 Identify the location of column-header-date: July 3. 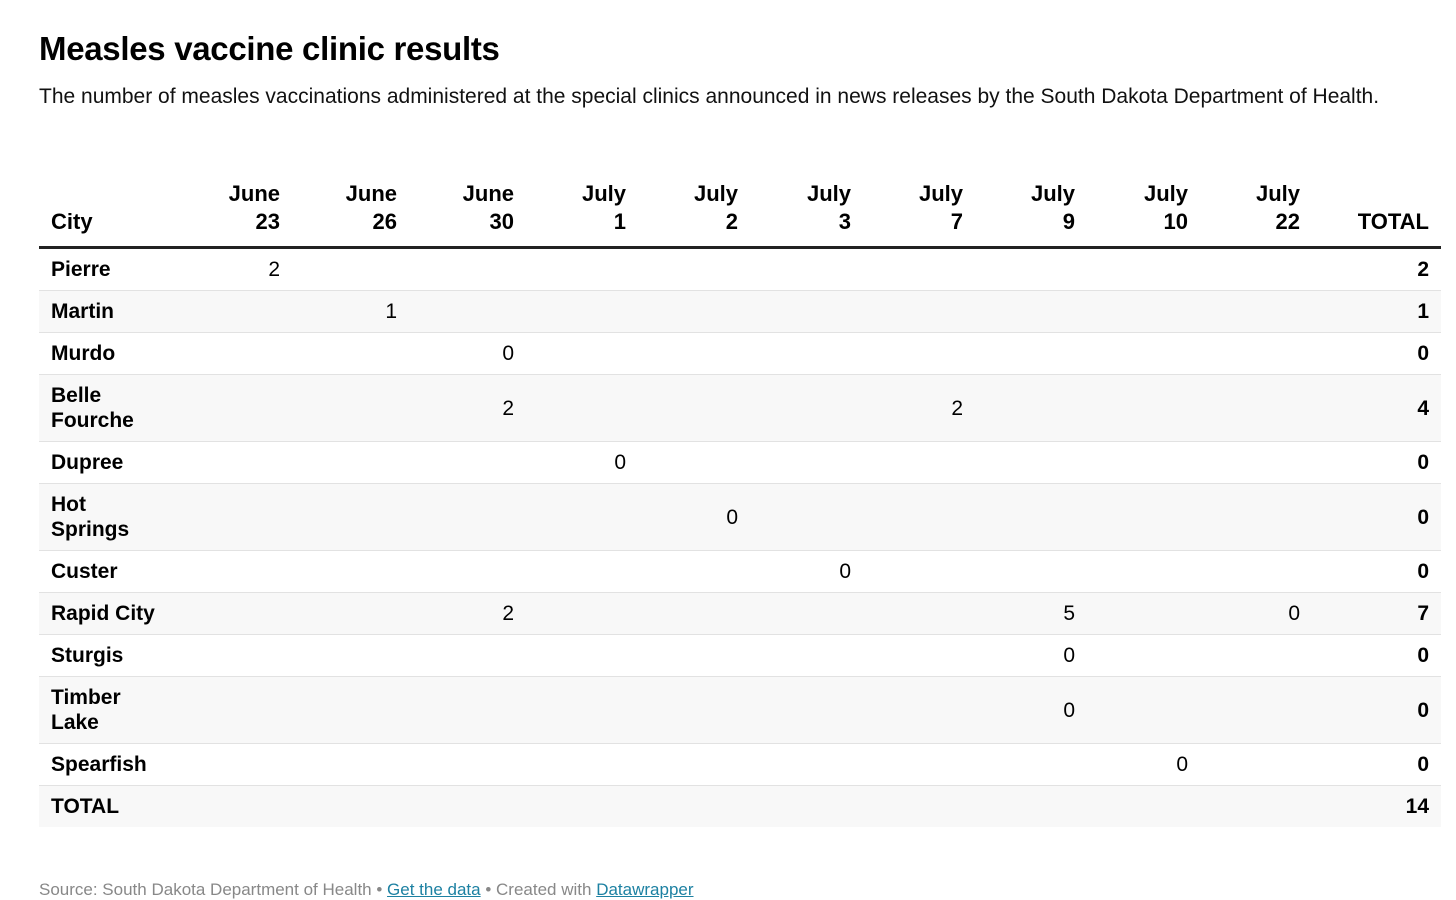
(806, 210).